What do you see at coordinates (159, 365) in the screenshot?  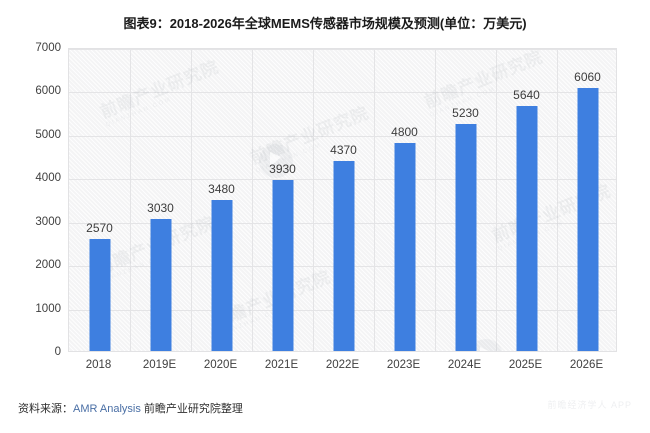 I see `x-axis-tick-label: 2019E` at bounding box center [159, 365].